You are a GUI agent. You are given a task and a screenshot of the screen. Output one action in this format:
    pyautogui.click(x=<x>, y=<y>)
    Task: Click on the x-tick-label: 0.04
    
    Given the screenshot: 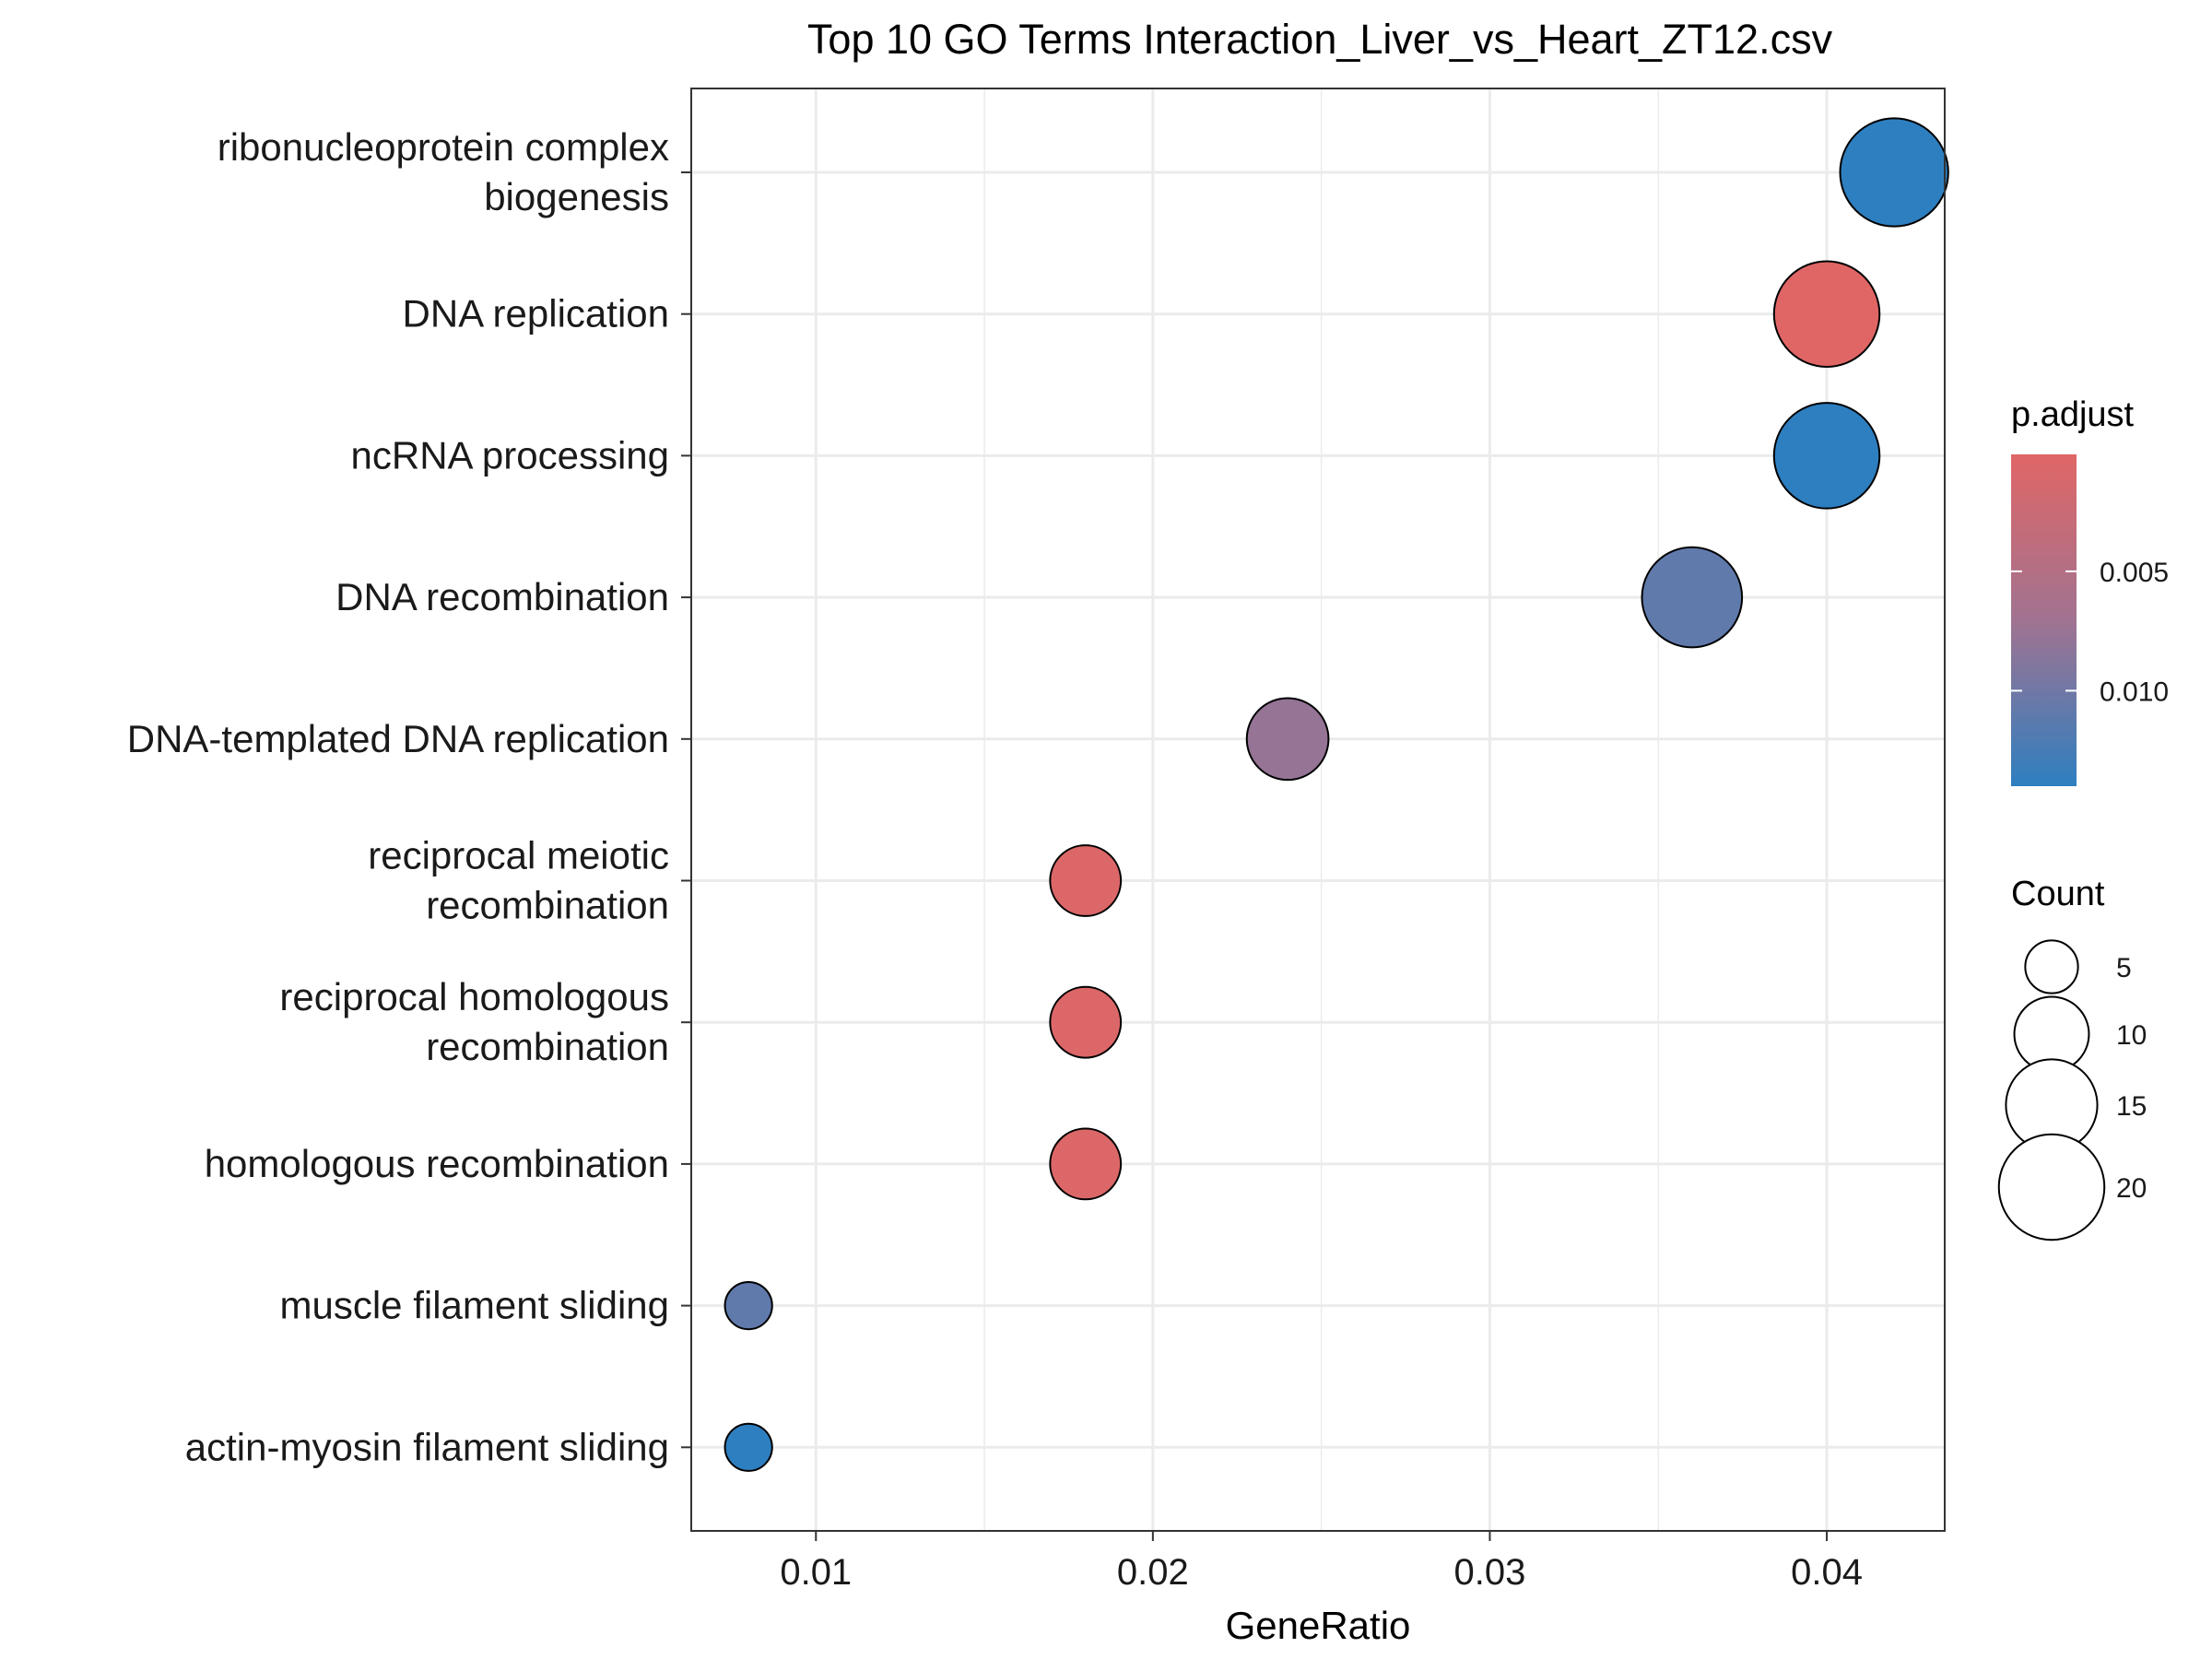 What is the action you would take?
    pyautogui.click(x=1827, y=1572)
    